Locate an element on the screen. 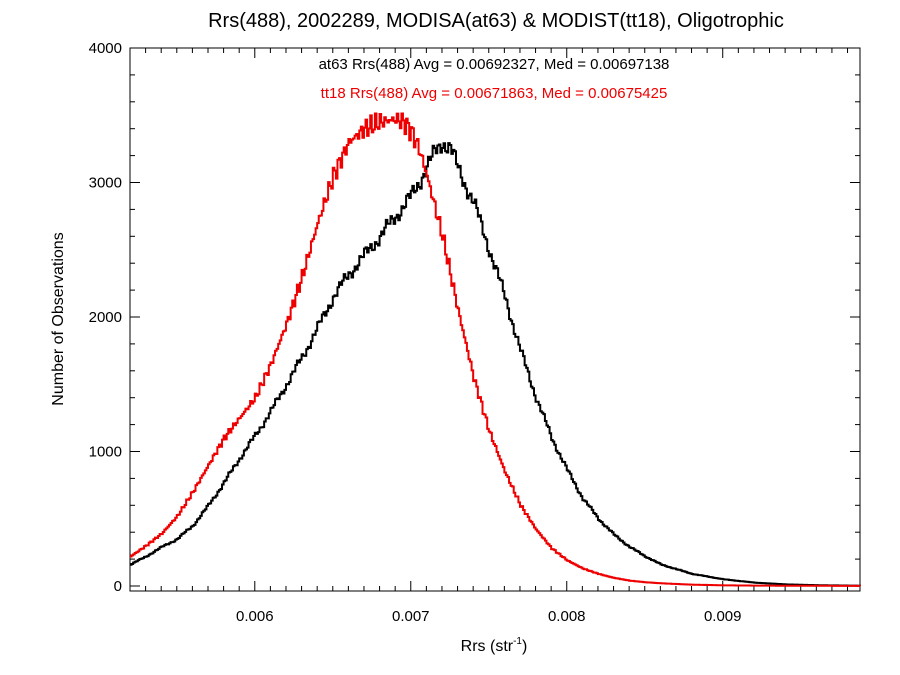 The image size is (900, 675). y-tick-labels: 0 1000 2000 3000 4000 is located at coordinates (105, 317).